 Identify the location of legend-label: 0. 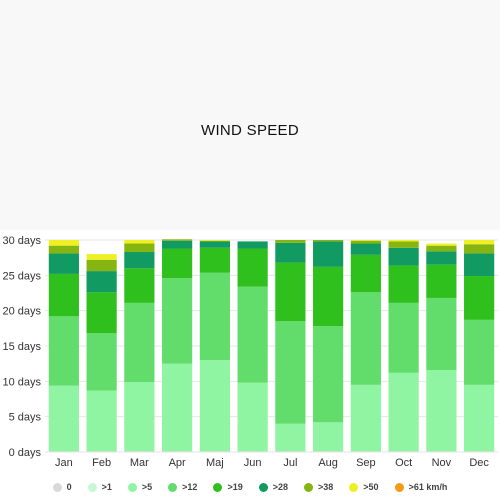
(69, 487).